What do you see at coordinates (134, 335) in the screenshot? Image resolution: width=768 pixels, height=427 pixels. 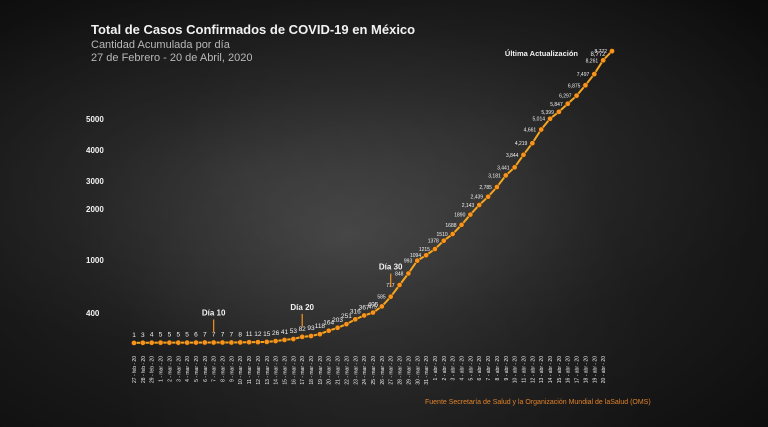 I see `data-label: 1` at bounding box center [134, 335].